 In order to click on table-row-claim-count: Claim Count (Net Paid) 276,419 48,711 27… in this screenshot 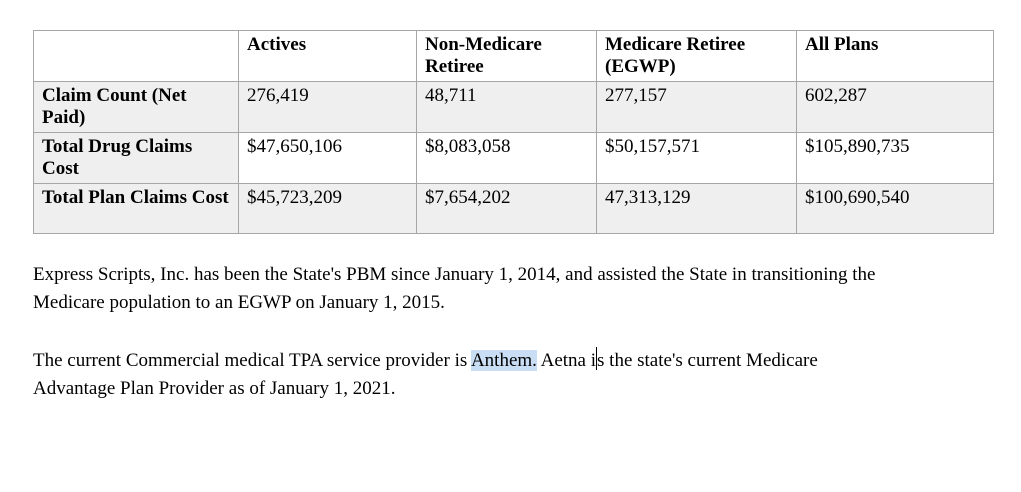, I will do `click(513, 107)`.